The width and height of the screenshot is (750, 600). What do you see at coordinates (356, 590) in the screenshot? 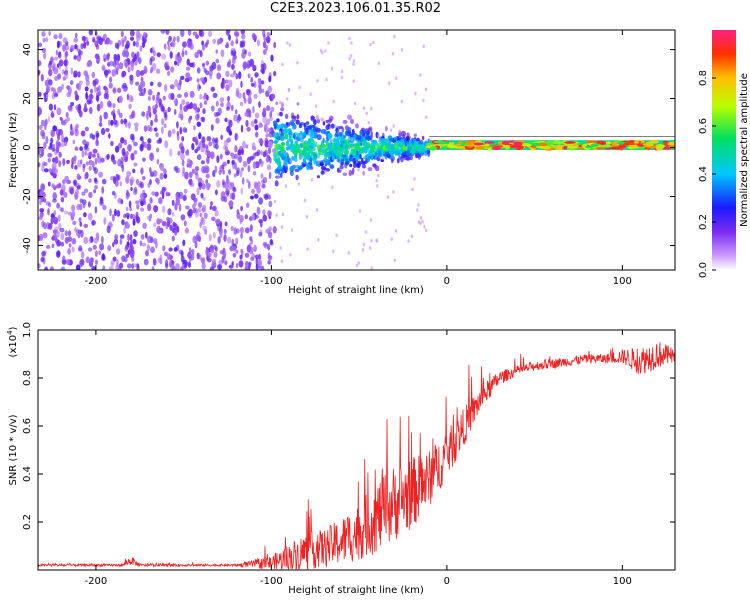
I see `snr-x-label: Height of straight line (km)` at bounding box center [356, 590].